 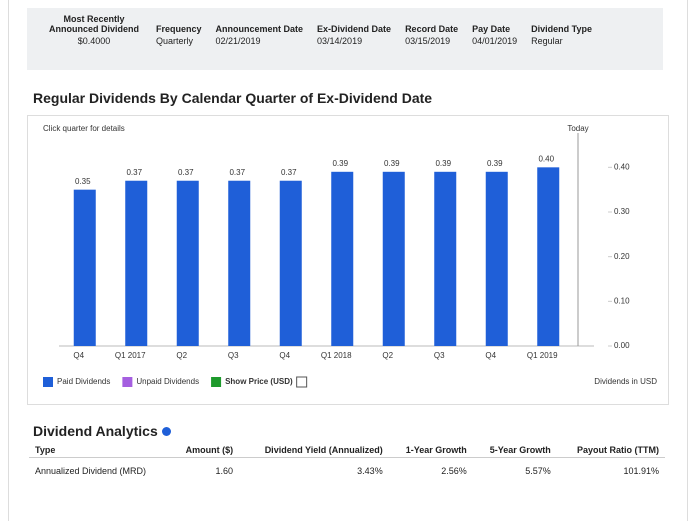 I want to click on y-tick-label: 0.00, so click(x=622, y=345).